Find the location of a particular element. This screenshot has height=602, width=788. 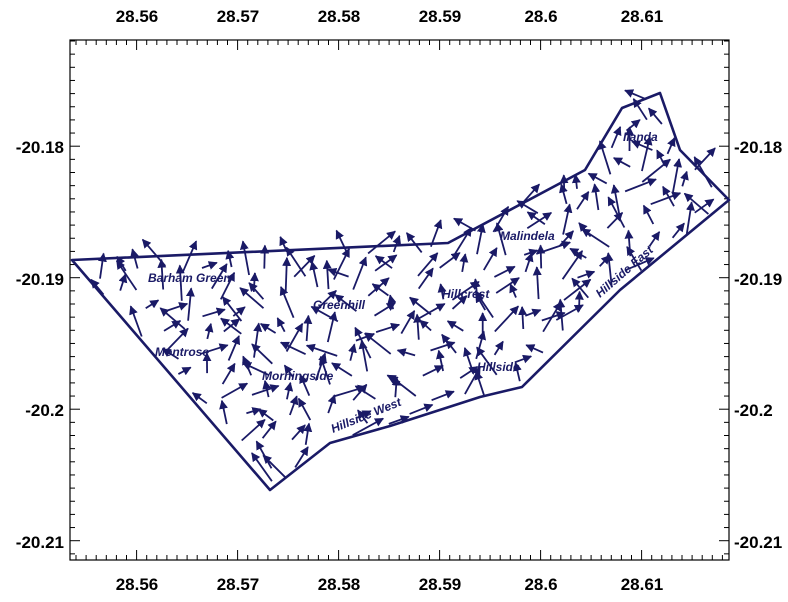

x-tick-top-3: 28.58 is located at coordinates (339, 16).